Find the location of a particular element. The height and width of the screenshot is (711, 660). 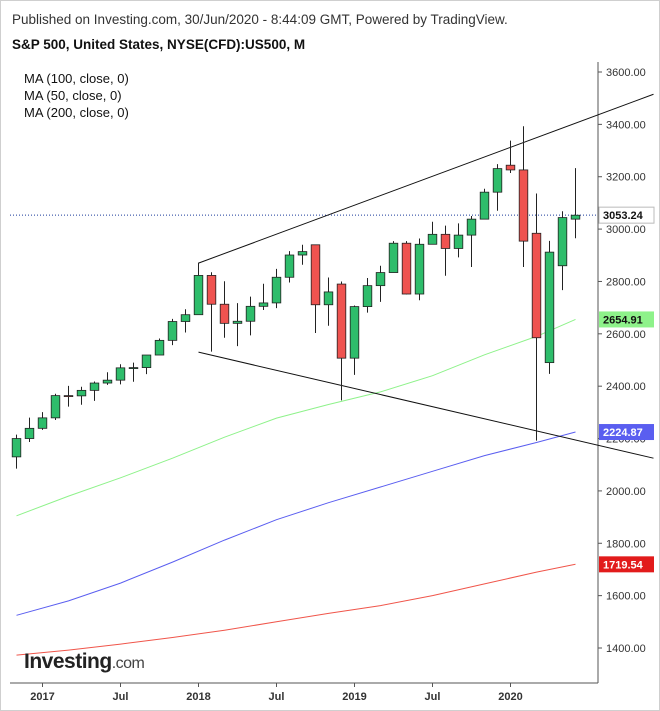

y-tick-label: 2600.00 is located at coordinates (626, 335).